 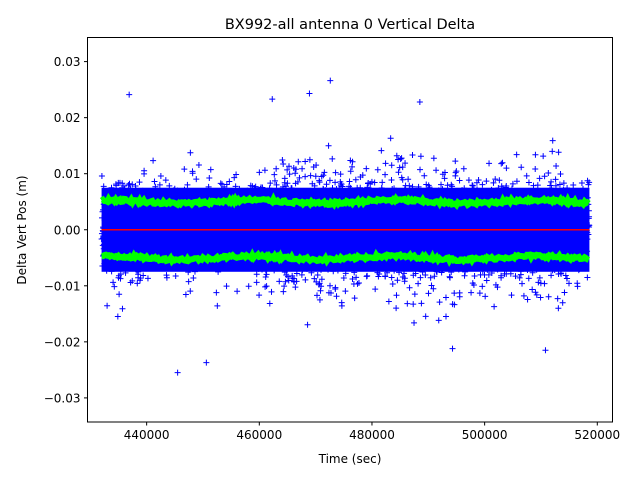 What do you see at coordinates (62, 342) in the screenshot?
I see `y-tick-label: −0.02` at bounding box center [62, 342].